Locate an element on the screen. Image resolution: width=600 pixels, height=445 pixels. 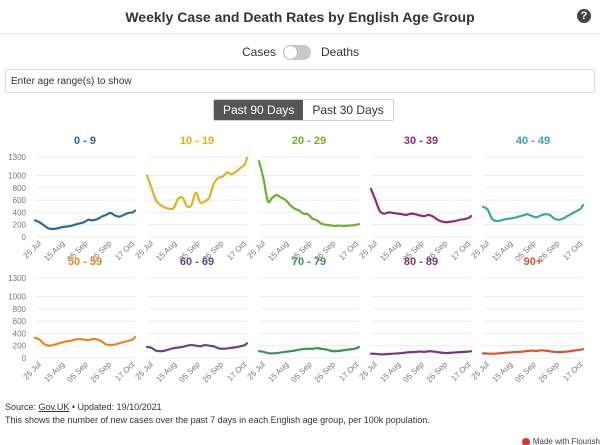
panel-title-60-69: 60 - 69 is located at coordinates (197, 262).